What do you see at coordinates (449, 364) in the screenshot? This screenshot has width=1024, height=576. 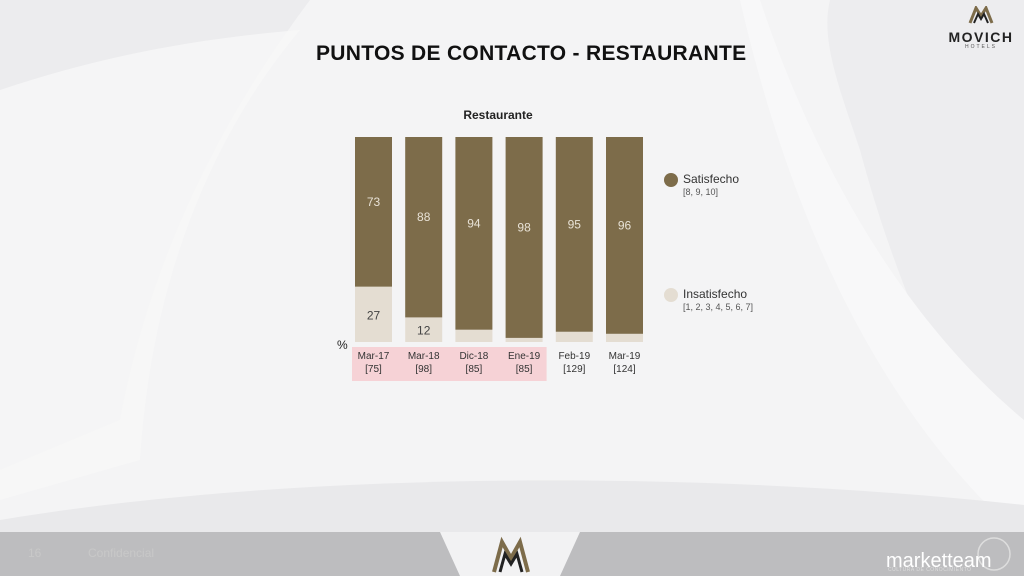 I see `highlight-band` at bounding box center [449, 364].